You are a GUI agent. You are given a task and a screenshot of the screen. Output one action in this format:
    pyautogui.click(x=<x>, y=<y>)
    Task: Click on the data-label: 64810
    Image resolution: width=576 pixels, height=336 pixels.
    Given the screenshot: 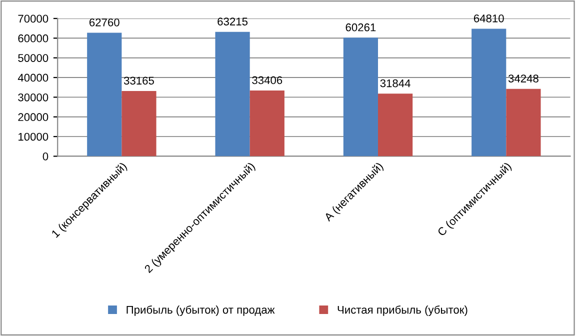 What is the action you would take?
    pyautogui.click(x=489, y=18)
    